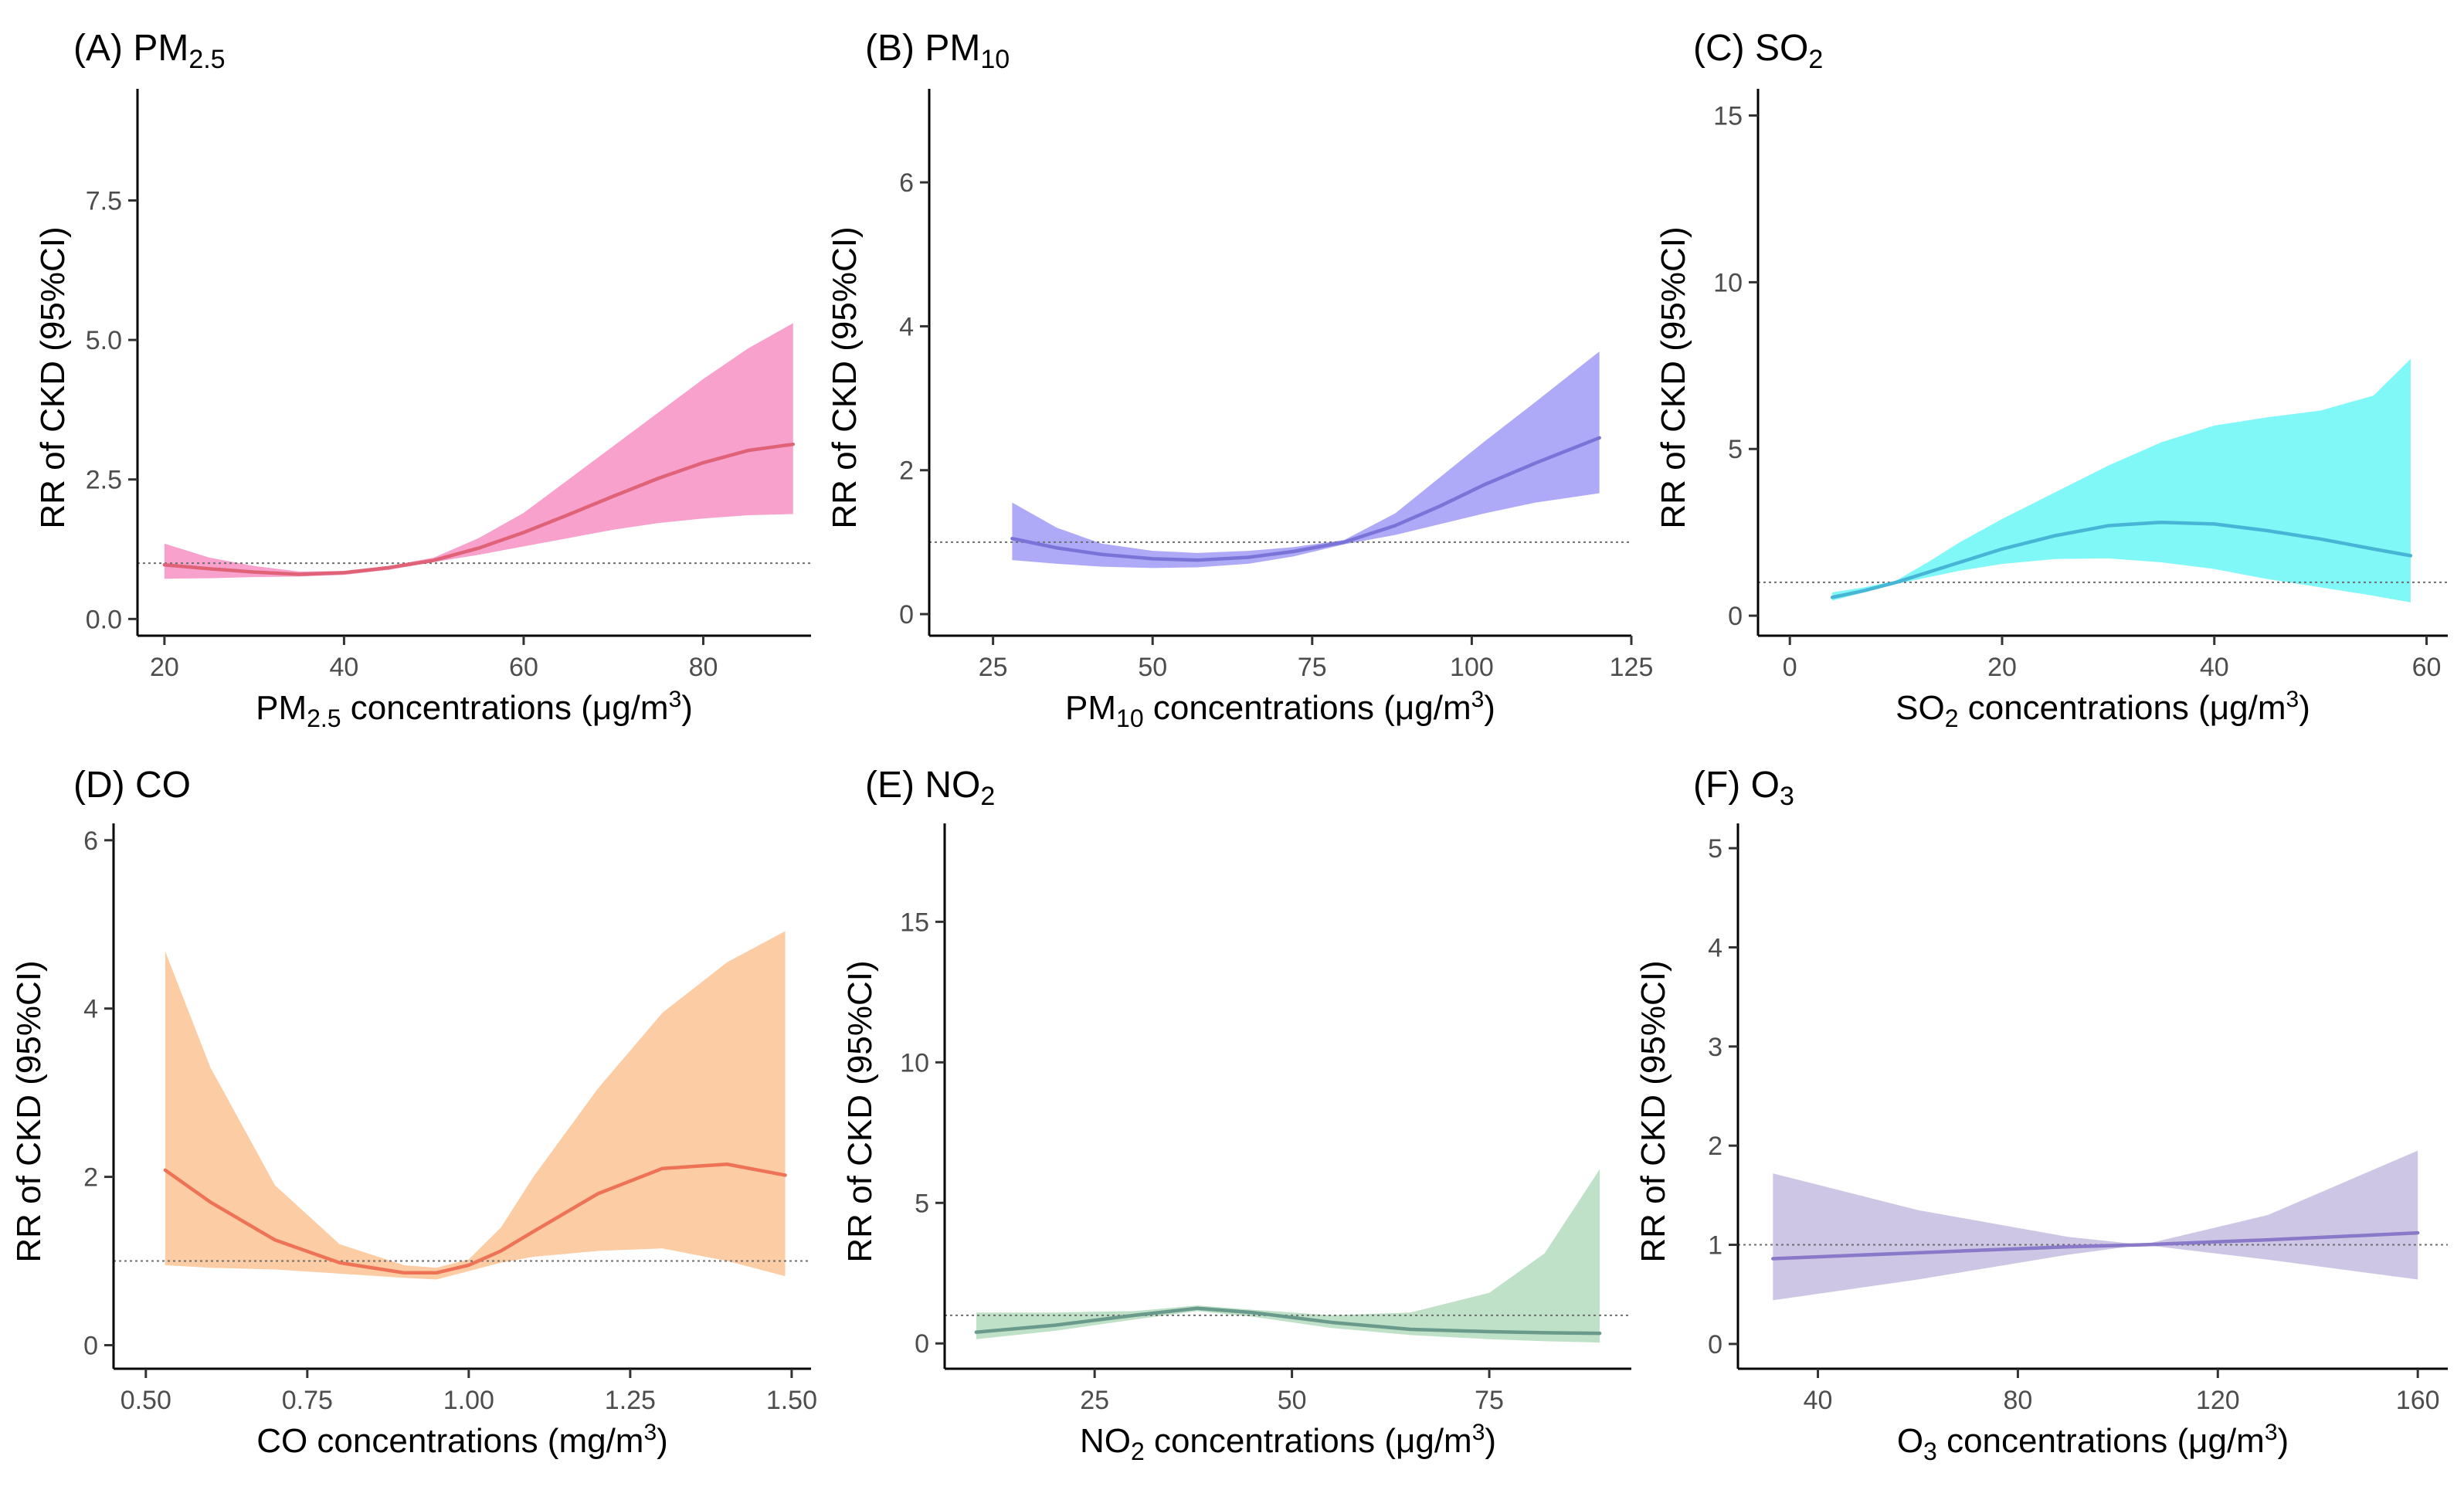  I want to click on panel-title: (D) CO, so click(132, 785).